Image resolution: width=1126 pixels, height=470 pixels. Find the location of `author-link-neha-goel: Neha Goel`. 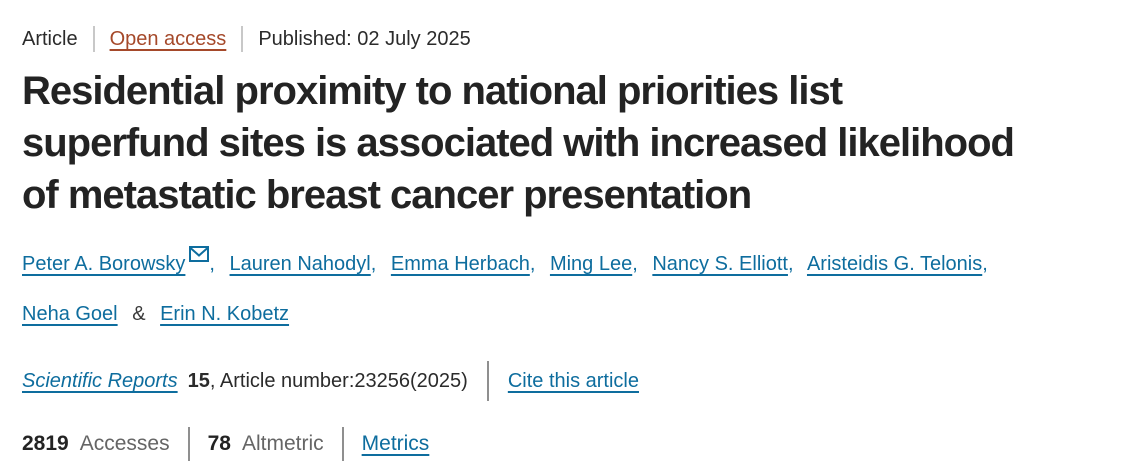

author-link-neha-goel: Neha Goel is located at coordinates (70, 314).